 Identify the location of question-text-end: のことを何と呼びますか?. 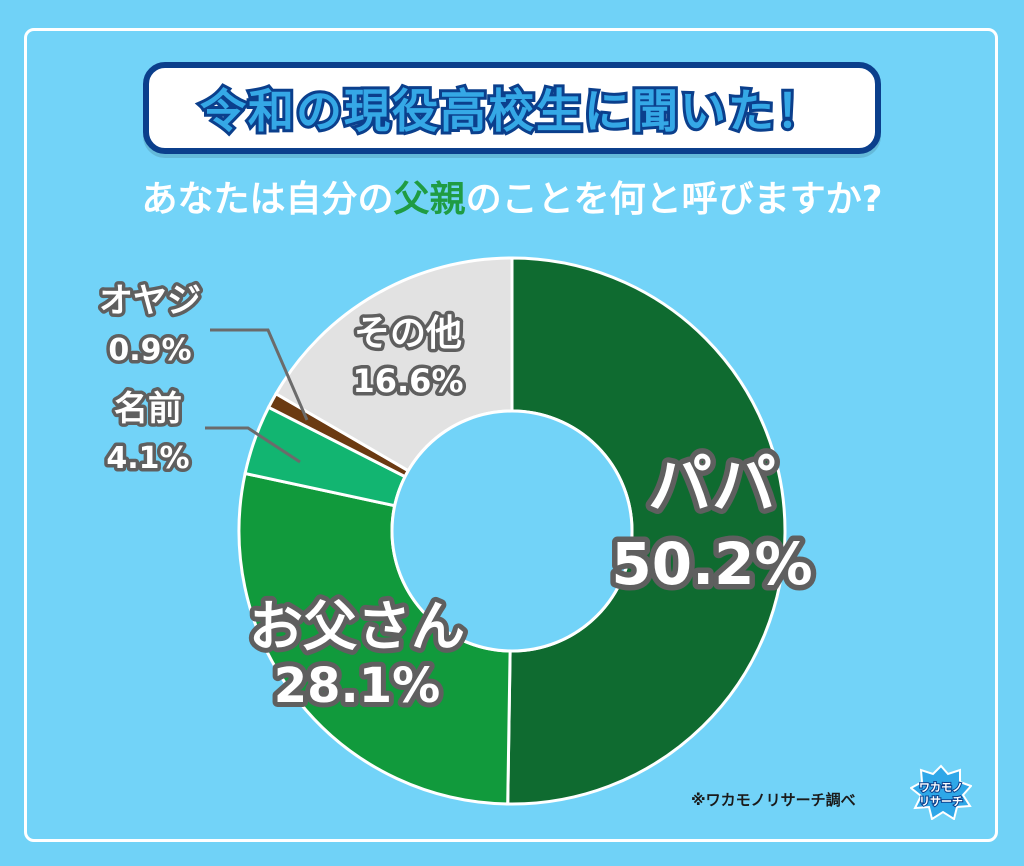
(674, 199).